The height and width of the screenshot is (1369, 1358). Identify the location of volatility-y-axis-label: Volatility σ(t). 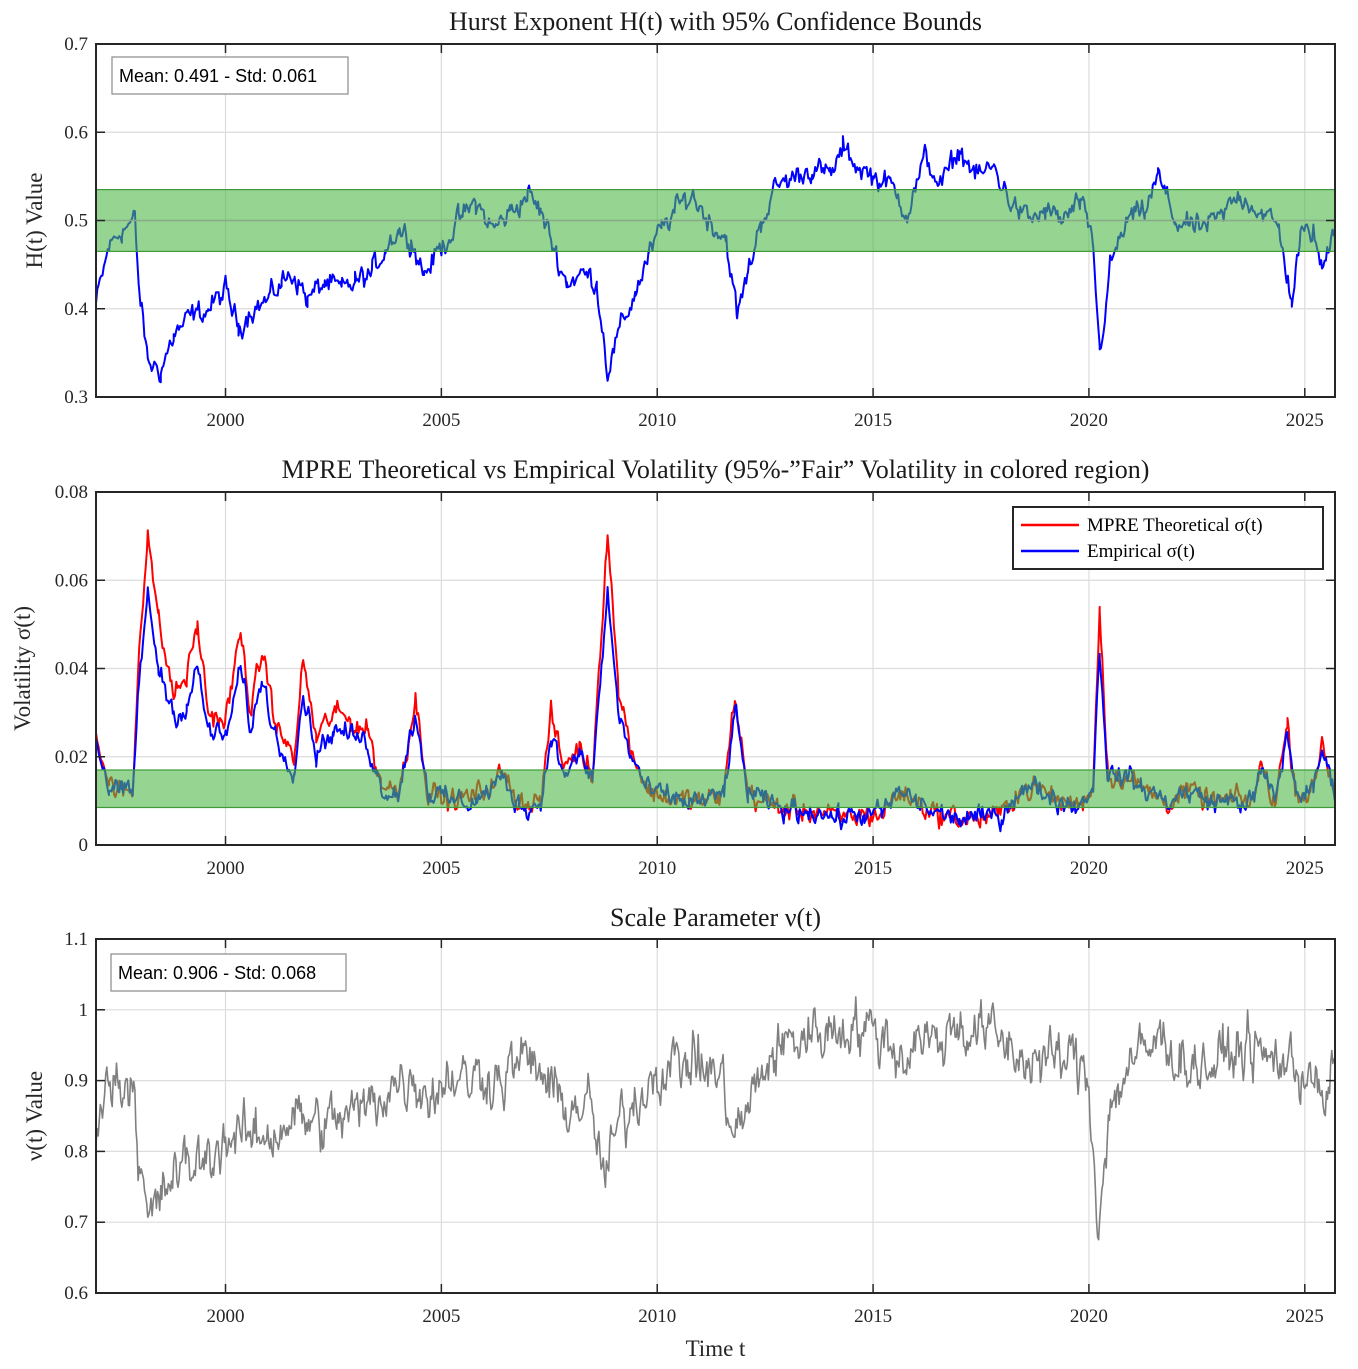
(22, 668).